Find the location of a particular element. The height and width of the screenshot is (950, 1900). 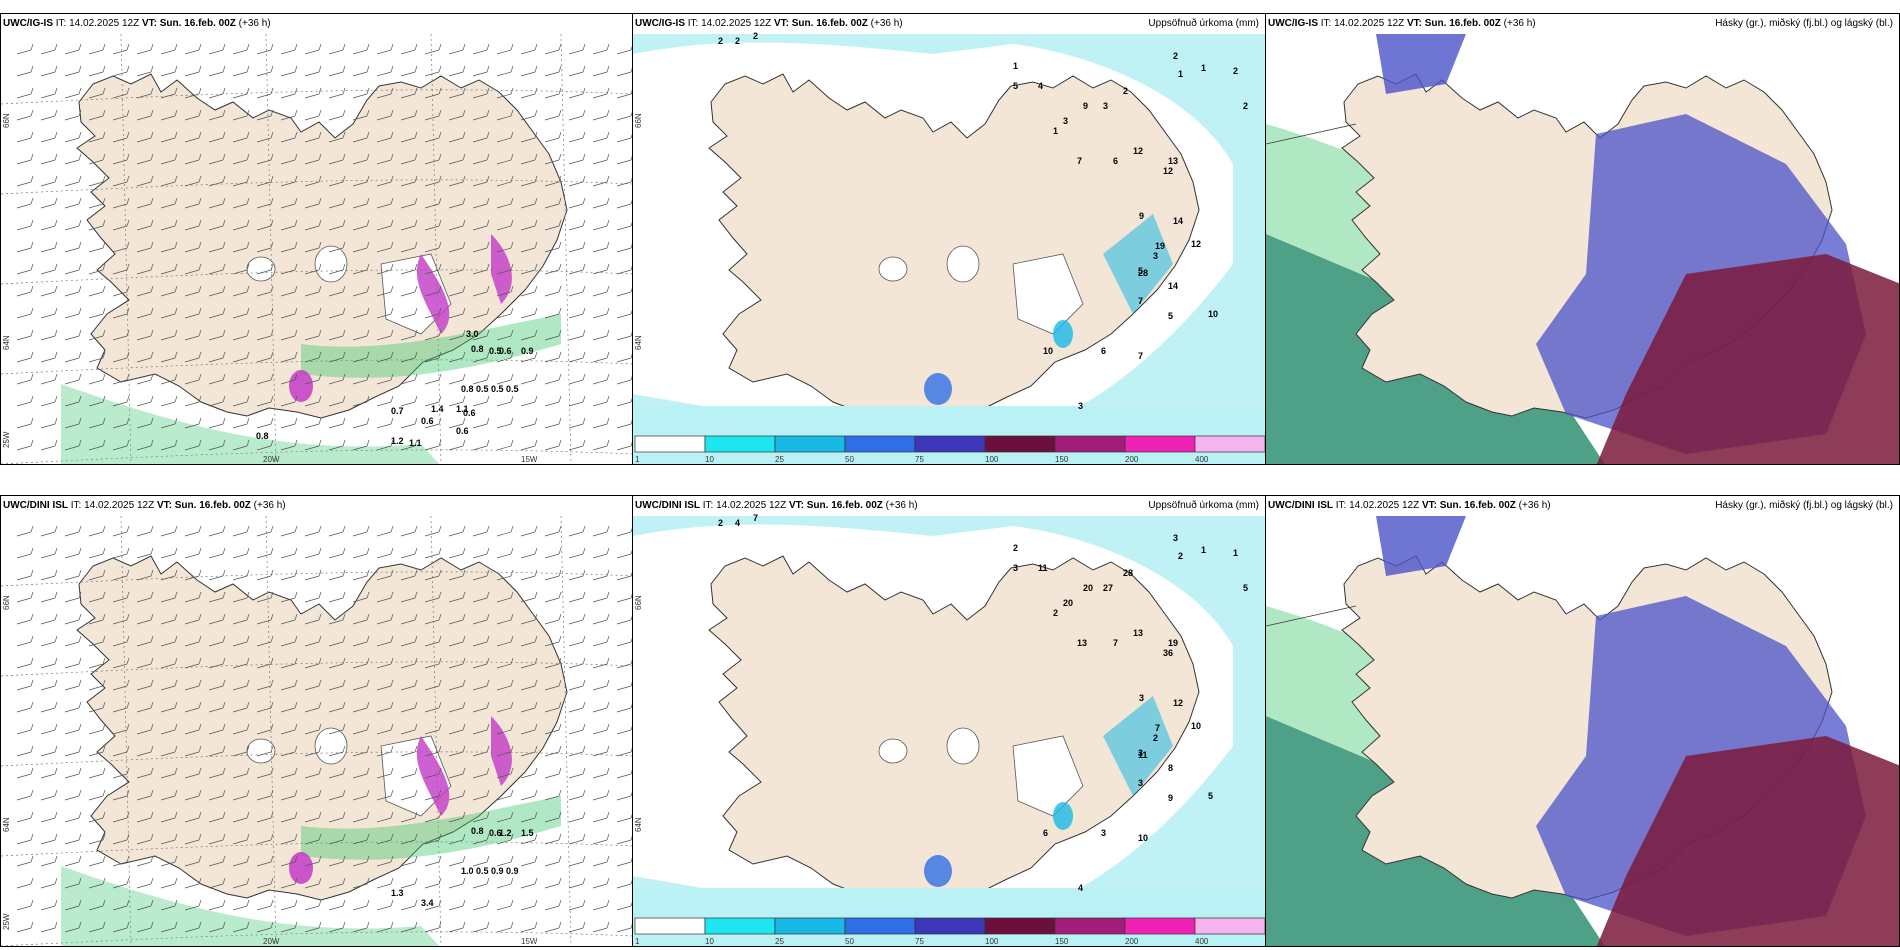

value-label: 11 is located at coordinates (1043, 568).